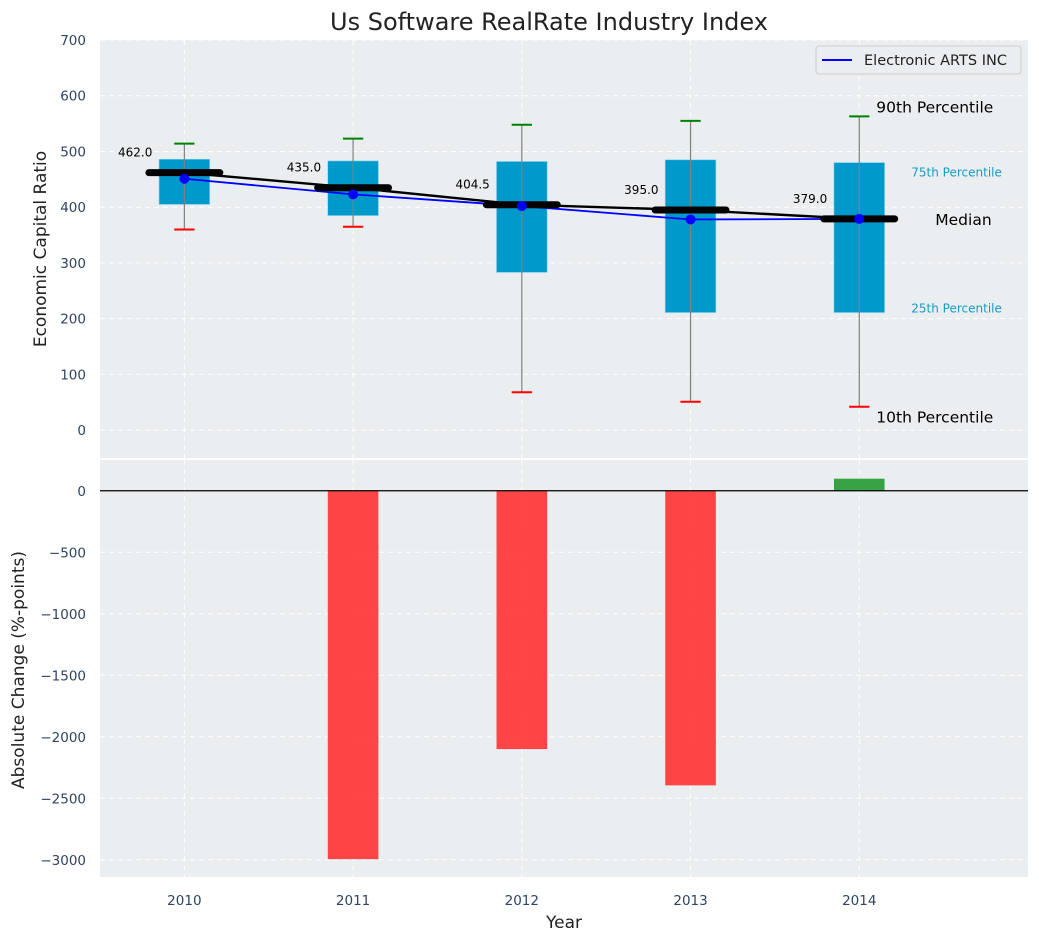 The image size is (1039, 942). I want to click on lower-y-ticks: 0 −500 −1000 −1500 −2000 −2500 −3000, so click(63, 676).